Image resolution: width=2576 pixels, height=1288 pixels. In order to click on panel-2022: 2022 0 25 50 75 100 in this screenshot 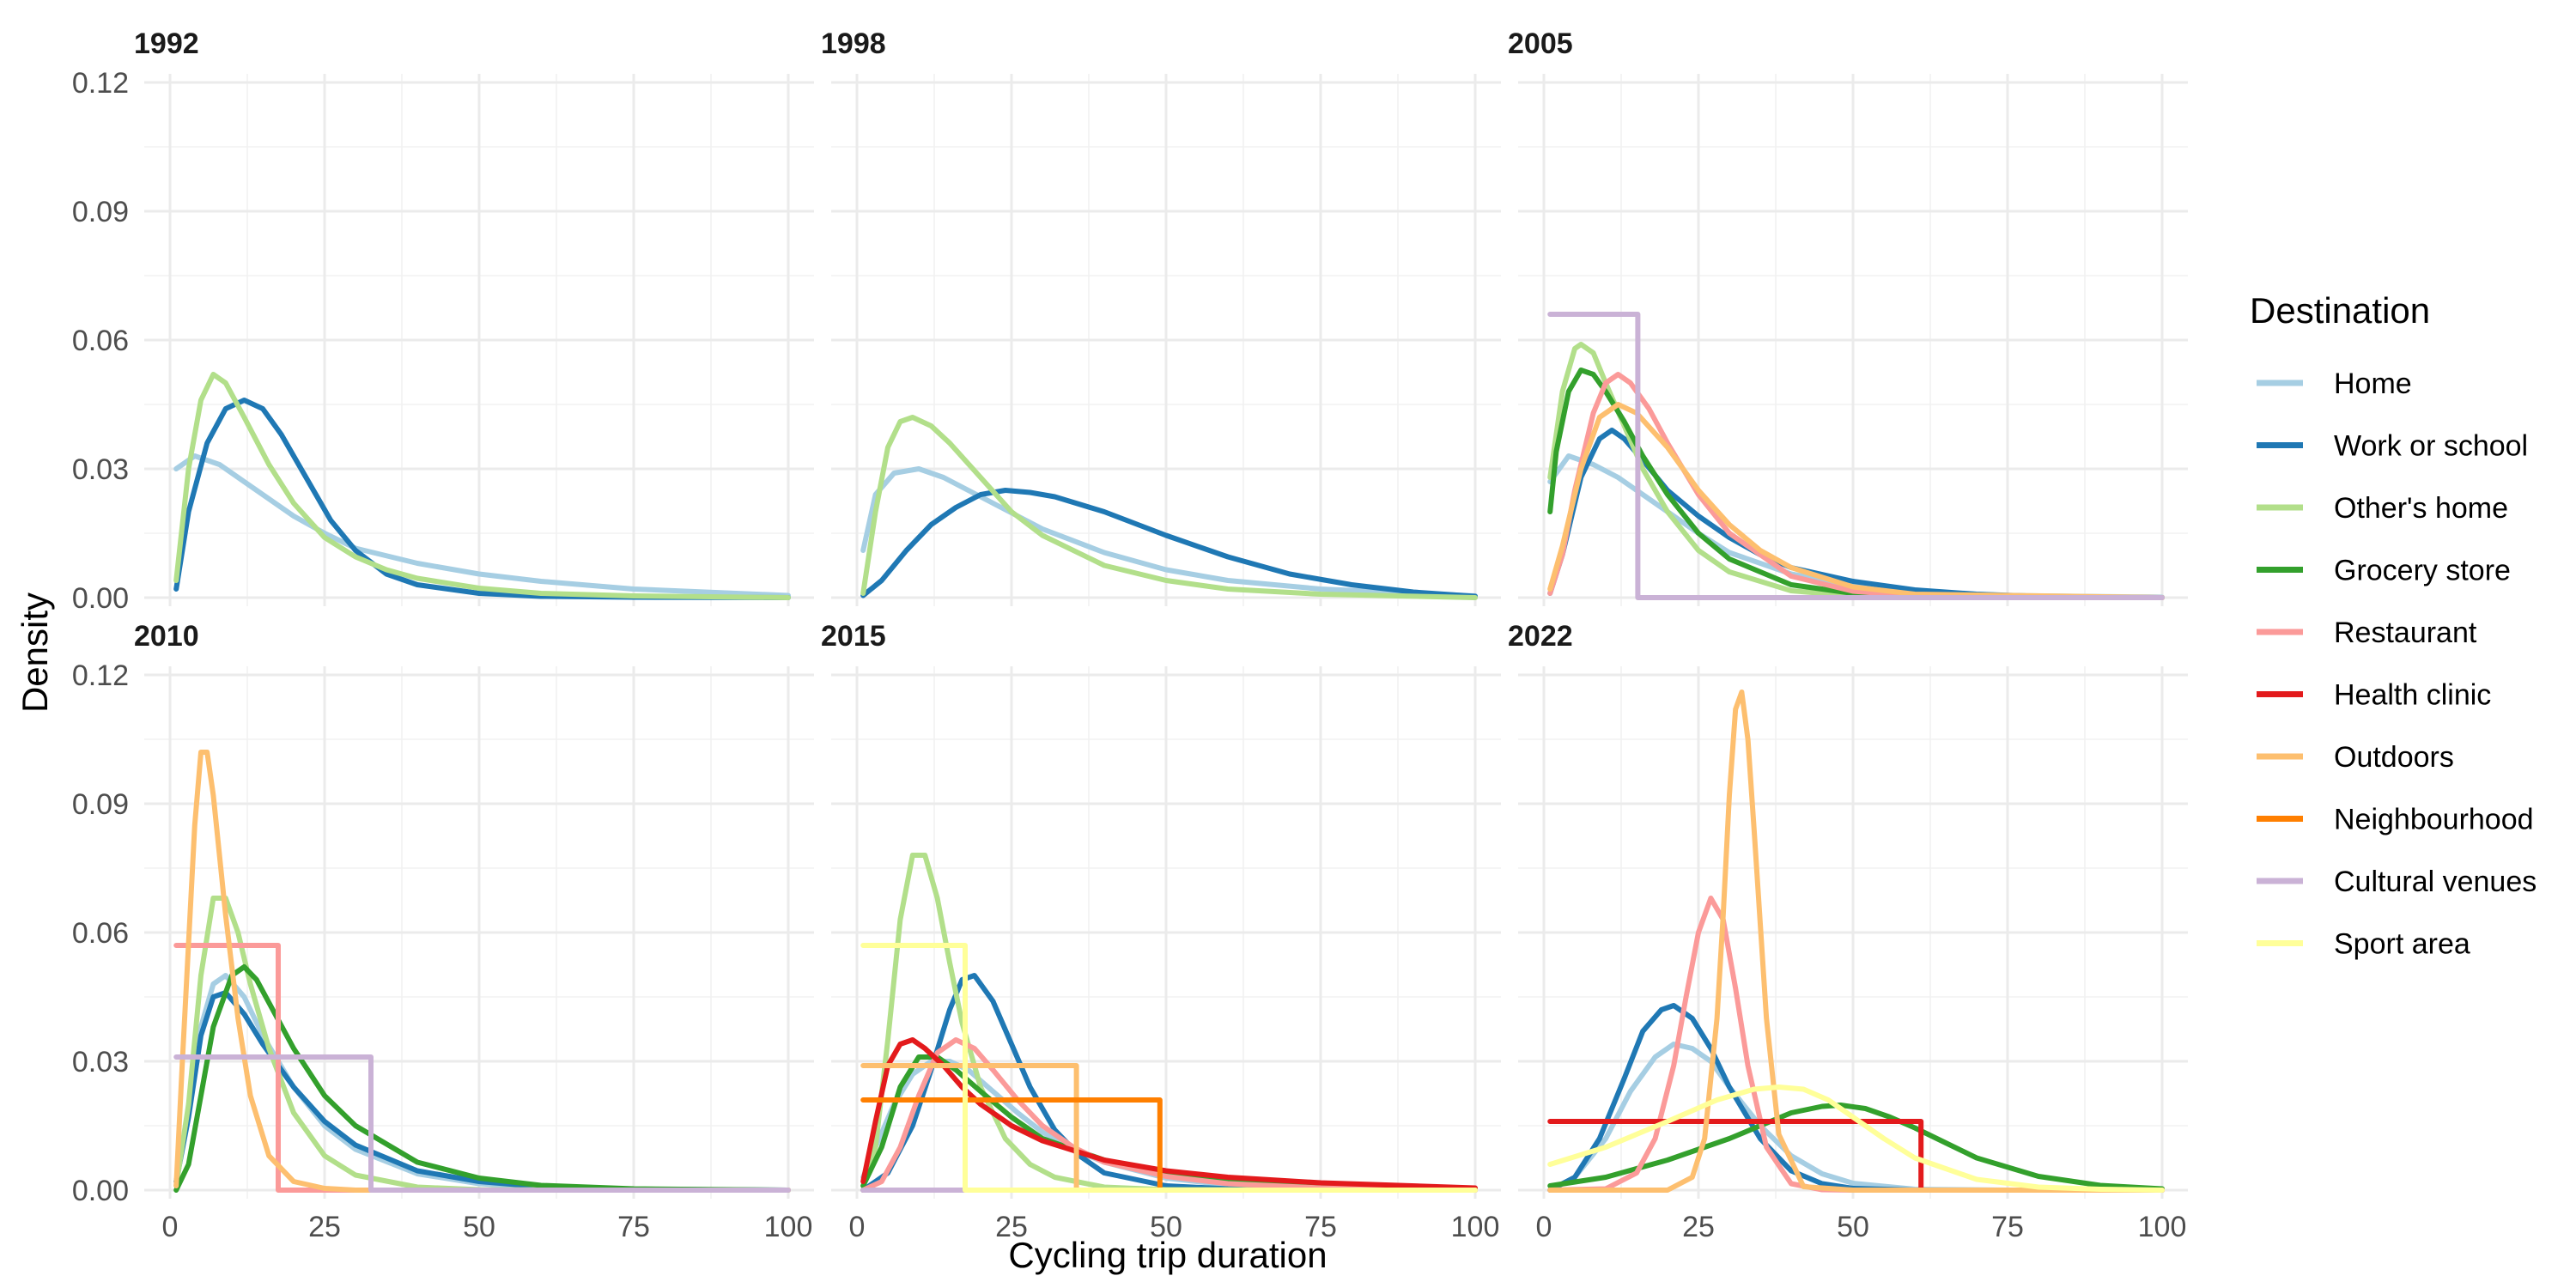, I will do `click(1848, 932)`.